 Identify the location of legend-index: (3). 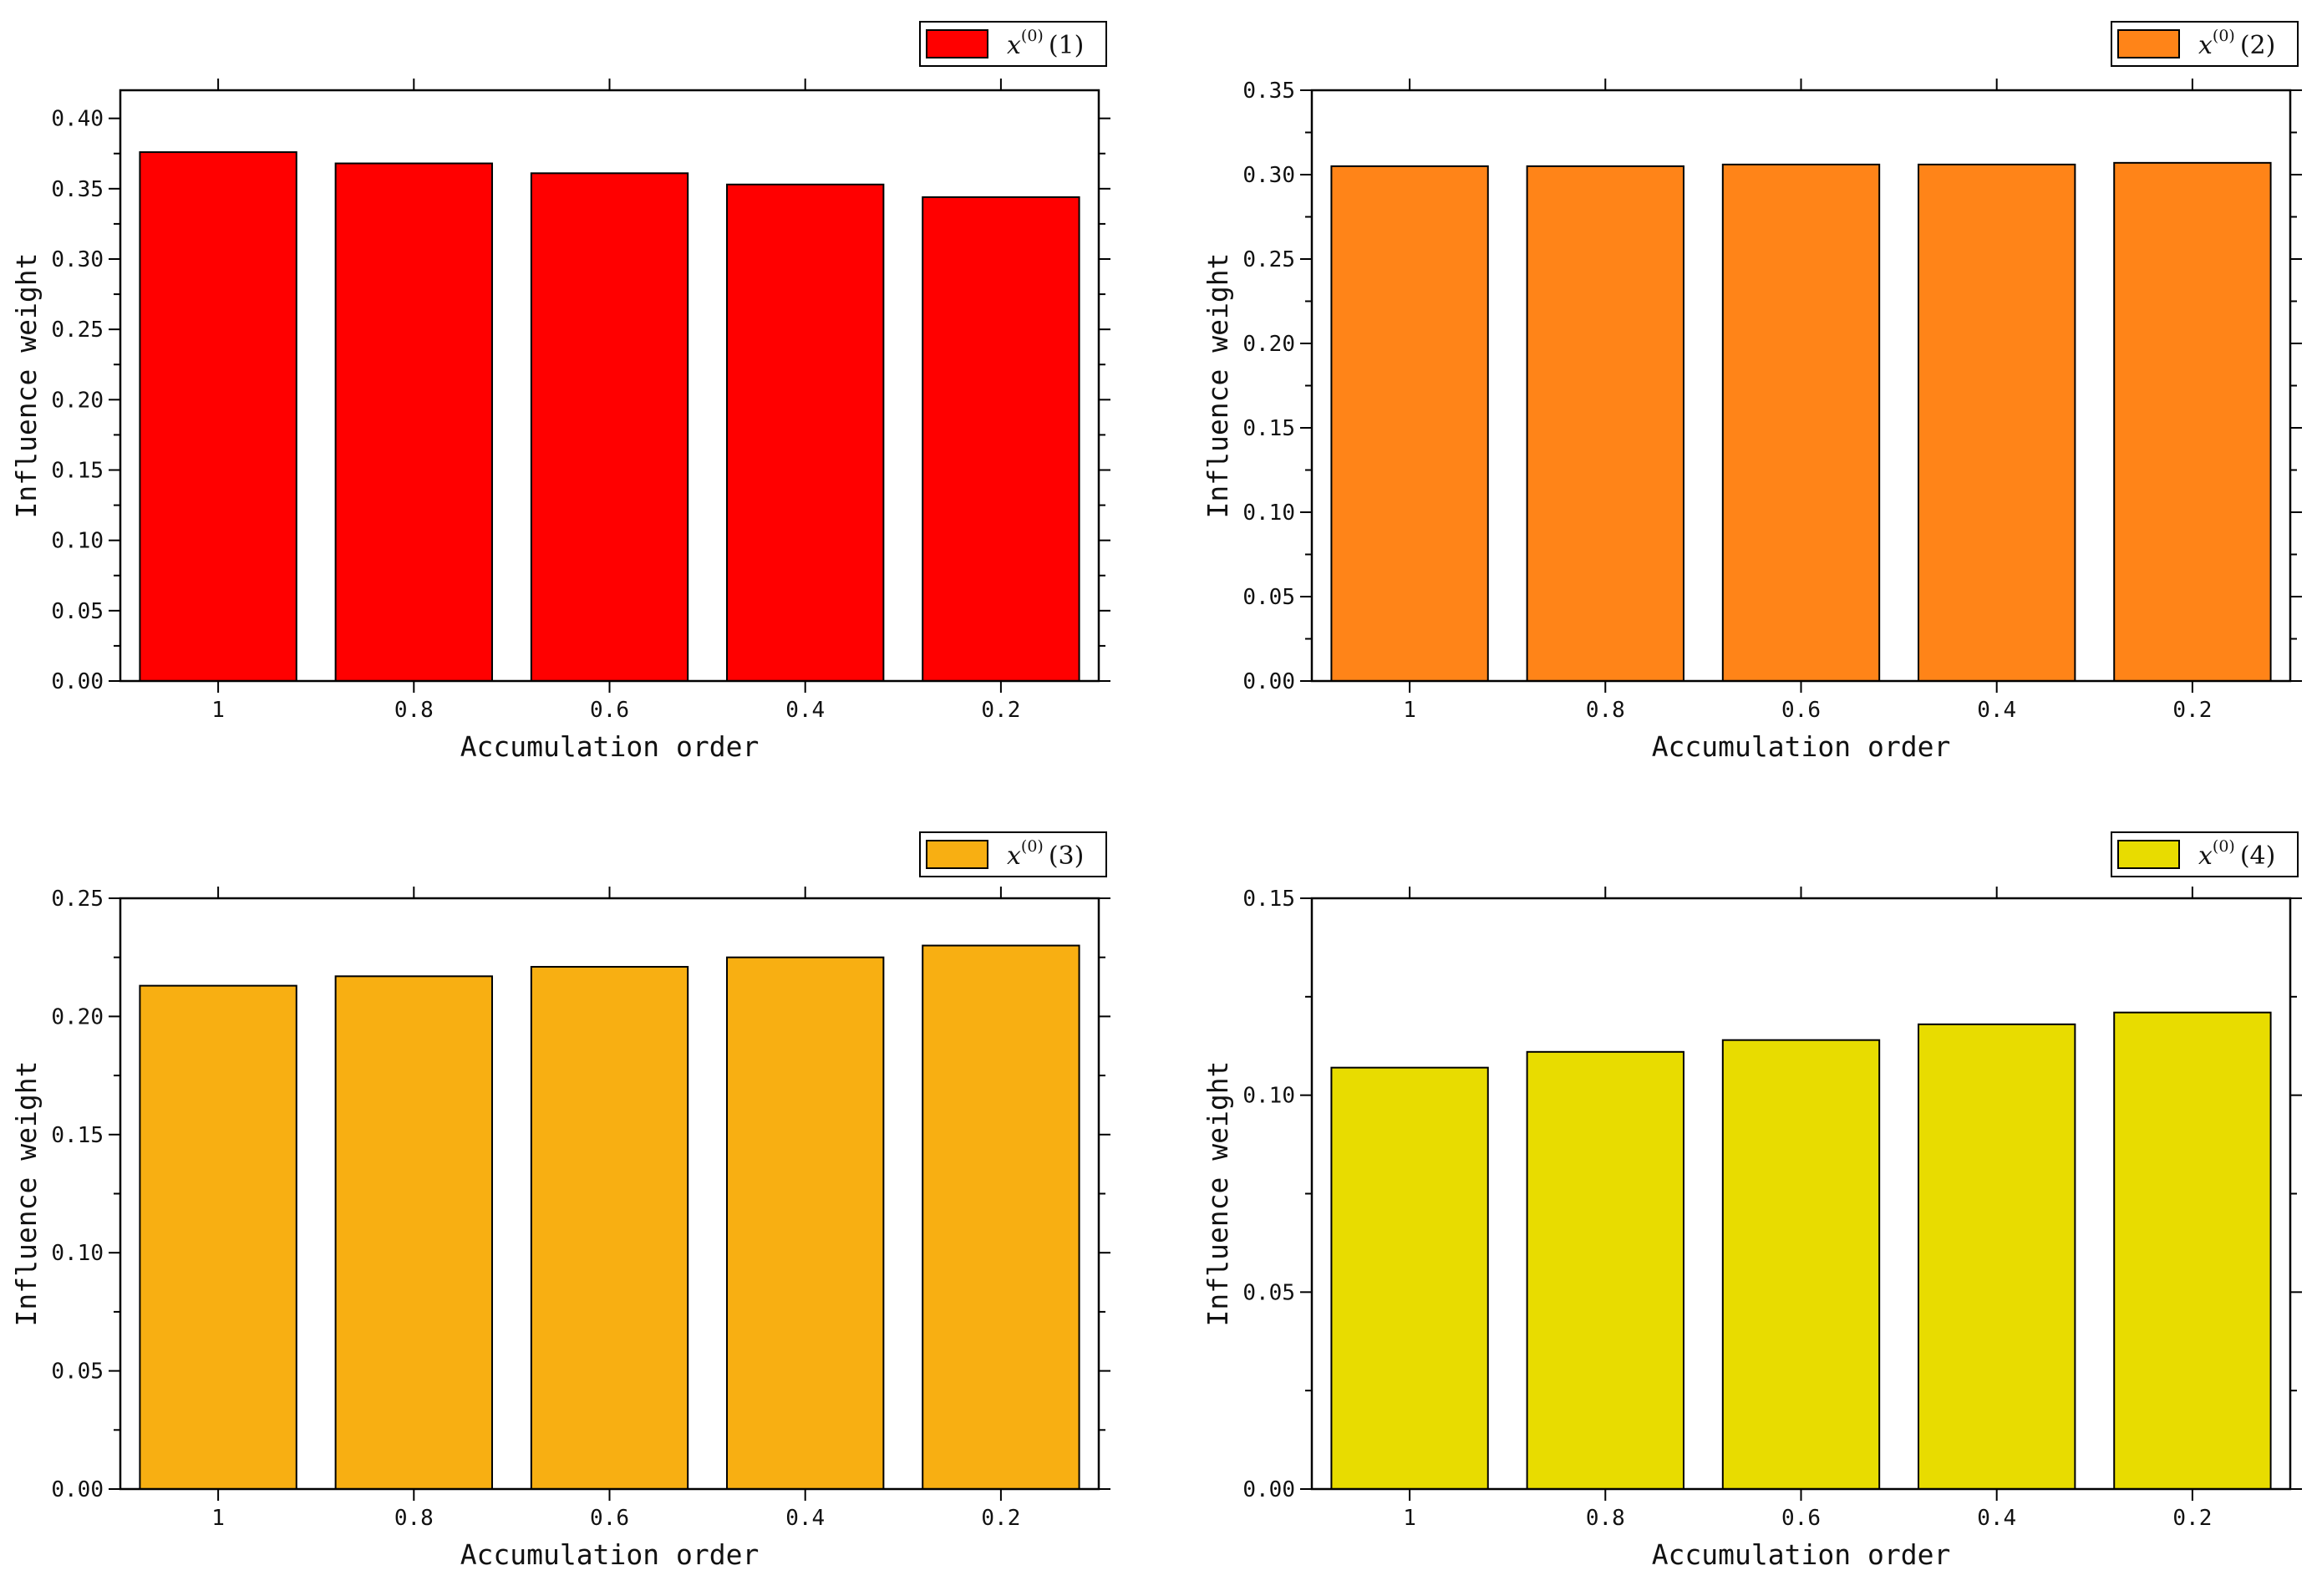
(1067, 856).